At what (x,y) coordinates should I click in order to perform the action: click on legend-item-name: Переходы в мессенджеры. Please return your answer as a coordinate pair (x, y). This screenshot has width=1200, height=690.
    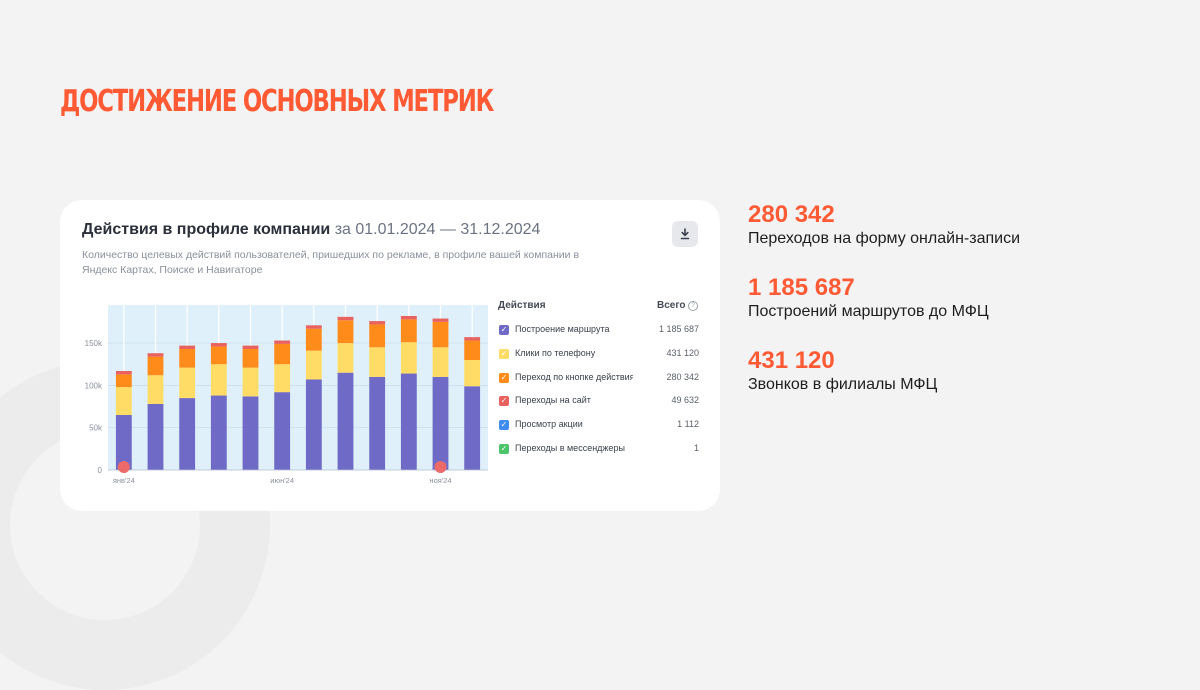
    Looking at the image, I should click on (570, 448).